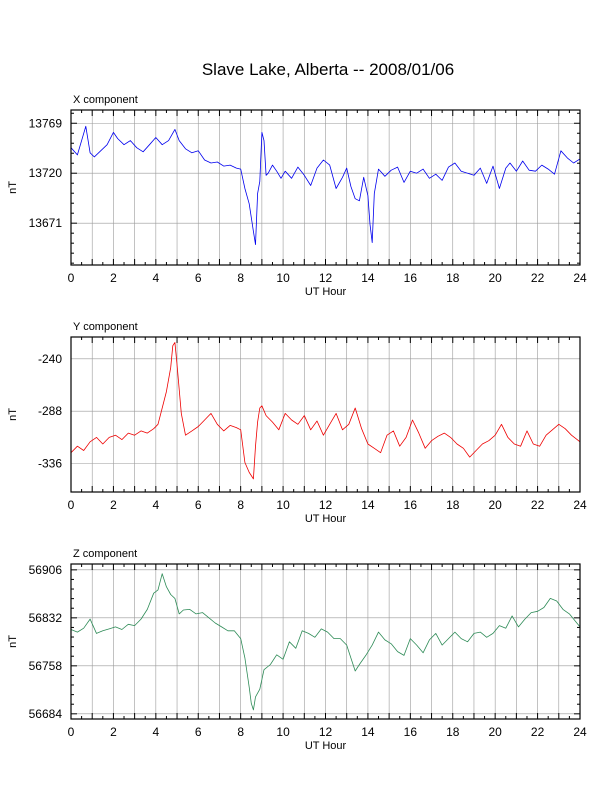 The height and width of the screenshot is (792, 612). What do you see at coordinates (105, 554) in the screenshot?
I see `panel-label: Z component` at bounding box center [105, 554].